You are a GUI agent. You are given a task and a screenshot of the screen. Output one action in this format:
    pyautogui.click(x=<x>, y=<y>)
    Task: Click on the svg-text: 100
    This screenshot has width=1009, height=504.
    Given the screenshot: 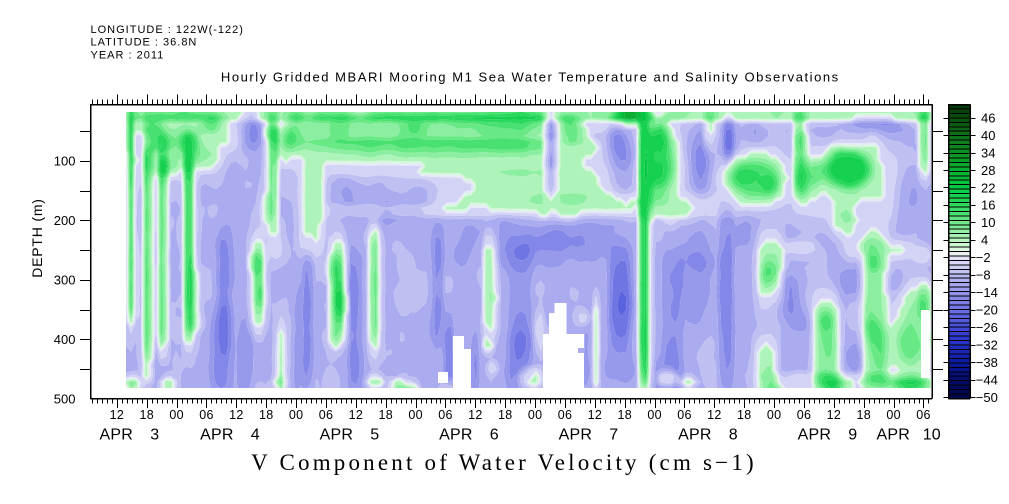 What is the action you would take?
    pyautogui.click(x=65, y=161)
    